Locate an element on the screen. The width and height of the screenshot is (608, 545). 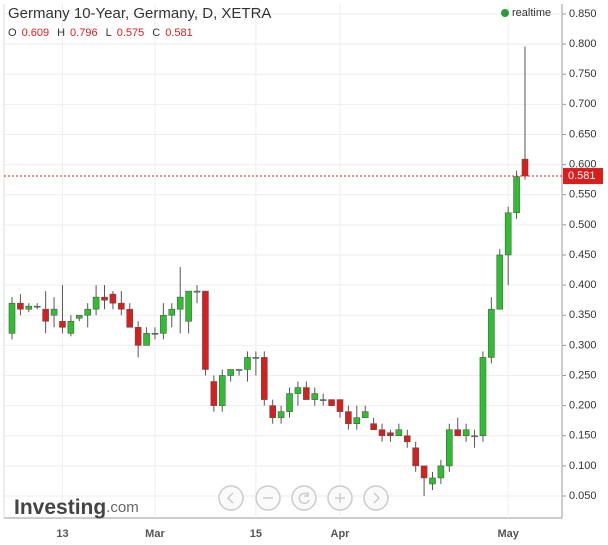
ohlc-key: L is located at coordinates (109, 33).